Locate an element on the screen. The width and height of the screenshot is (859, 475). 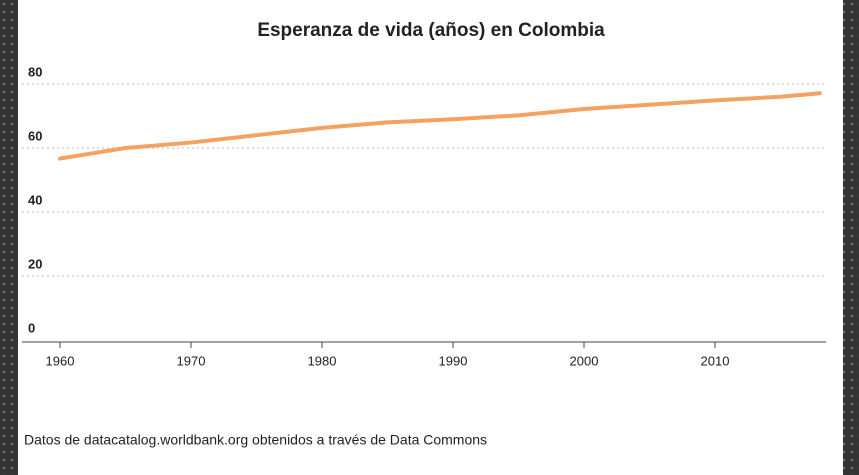
y-tick-label: 60 is located at coordinates (35, 135).